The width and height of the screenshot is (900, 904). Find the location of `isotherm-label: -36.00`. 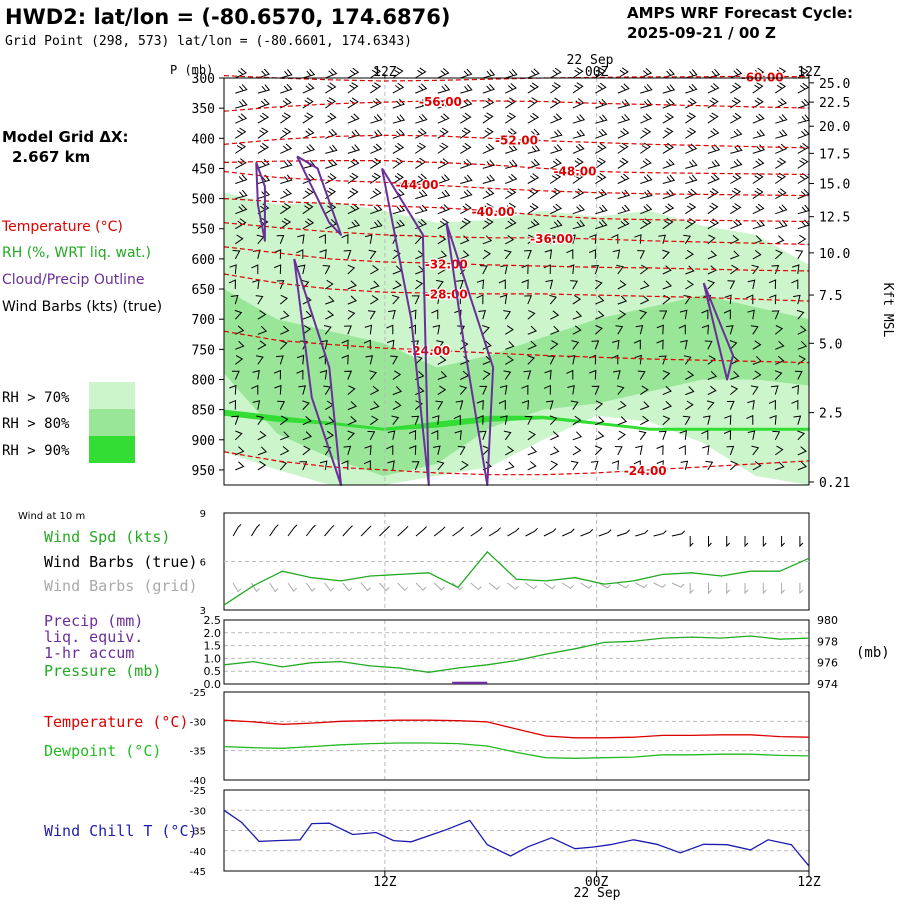

isotherm-label: -36.00 is located at coordinates (551, 239).